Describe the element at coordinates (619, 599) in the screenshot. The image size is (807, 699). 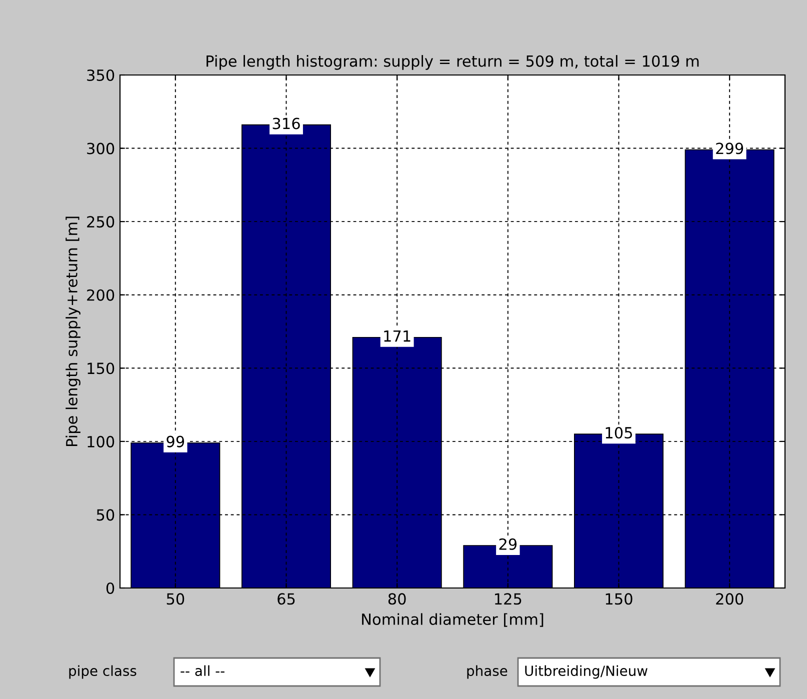
I see `x-tick-label: 150` at that location.